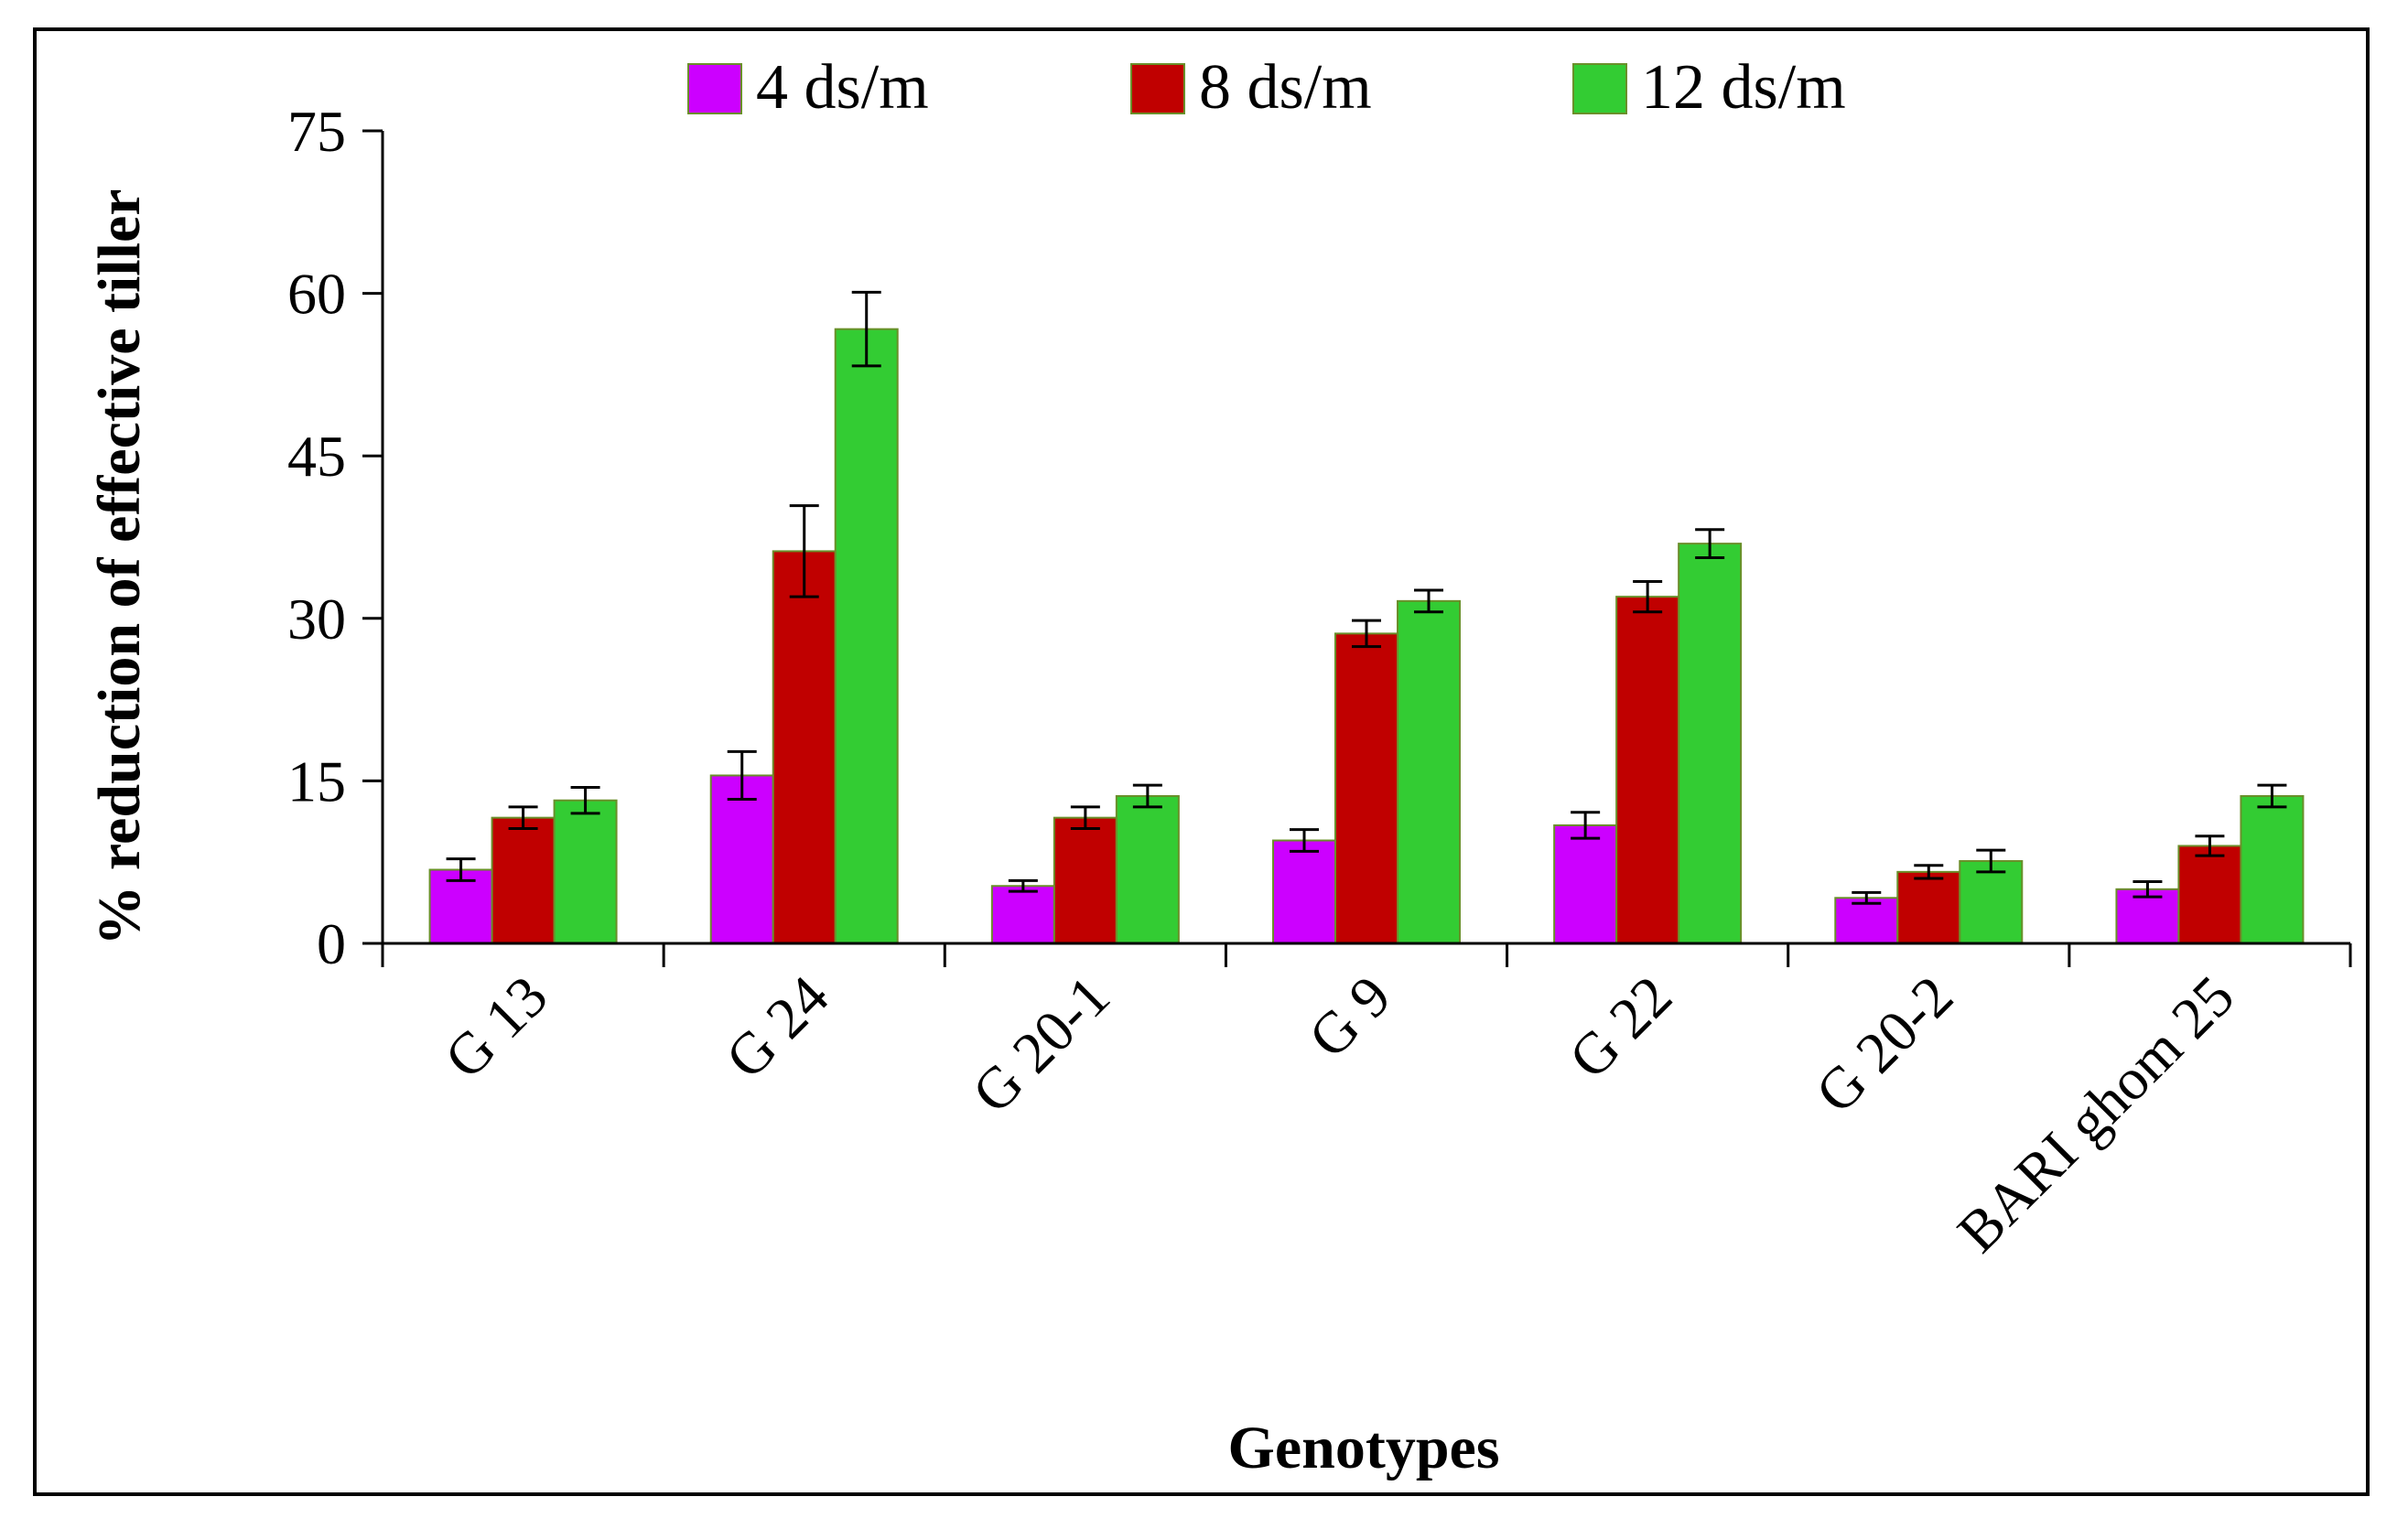 Image resolution: width=2408 pixels, height=1529 pixels. I want to click on y-tick-label-45: 45, so click(317, 456).